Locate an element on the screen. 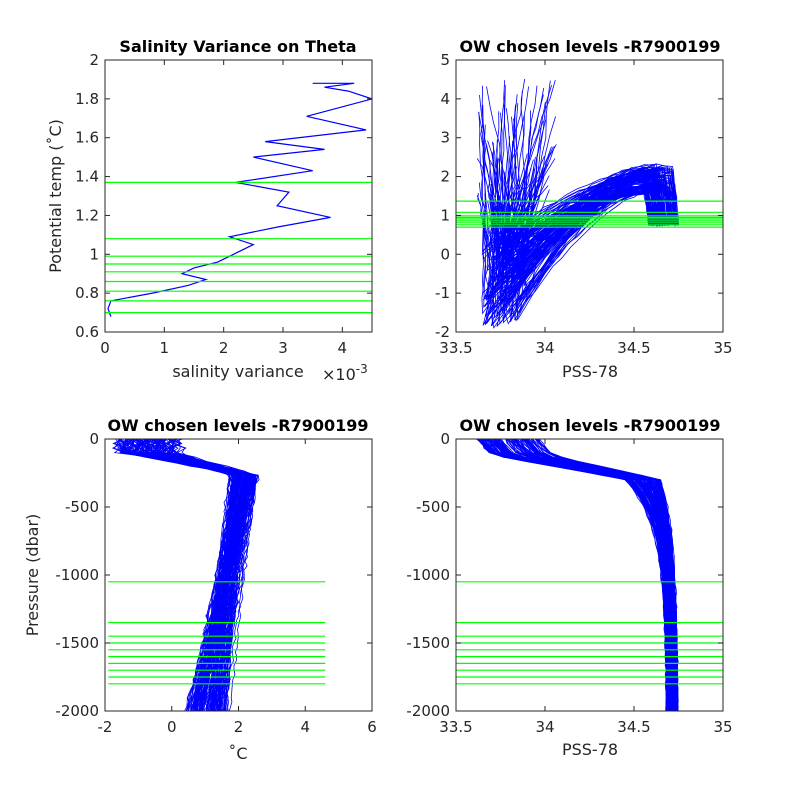 Image resolution: width=800 pixels, height=800 pixels. variance-xtick-label: 4 is located at coordinates (343, 348).